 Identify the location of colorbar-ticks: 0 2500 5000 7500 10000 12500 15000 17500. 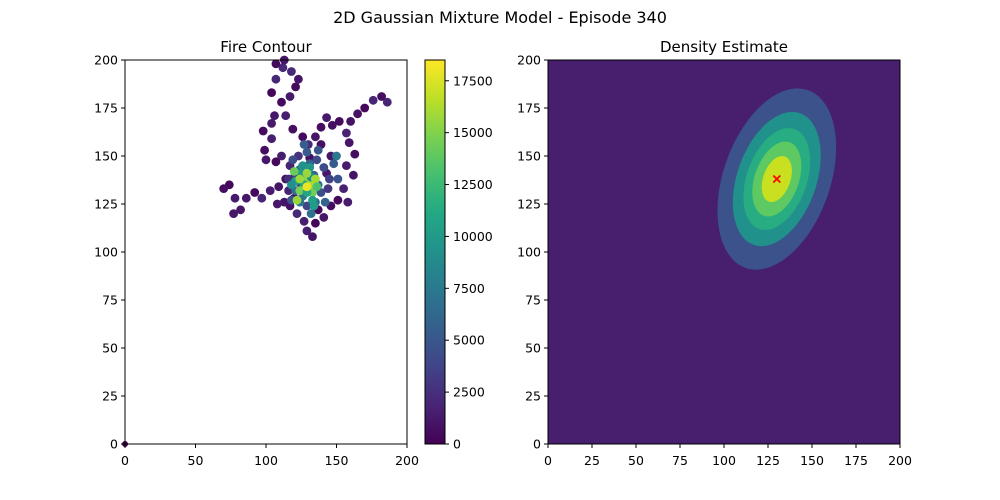
(469, 262).